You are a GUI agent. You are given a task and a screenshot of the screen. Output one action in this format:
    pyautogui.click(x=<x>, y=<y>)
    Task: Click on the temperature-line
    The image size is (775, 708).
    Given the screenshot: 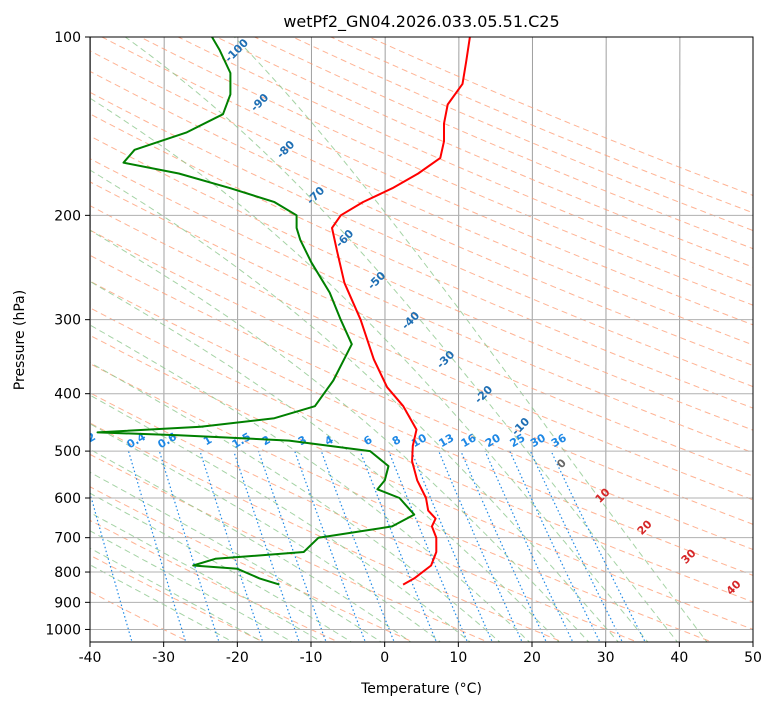 What is the action you would take?
    pyautogui.click(x=401, y=311)
    